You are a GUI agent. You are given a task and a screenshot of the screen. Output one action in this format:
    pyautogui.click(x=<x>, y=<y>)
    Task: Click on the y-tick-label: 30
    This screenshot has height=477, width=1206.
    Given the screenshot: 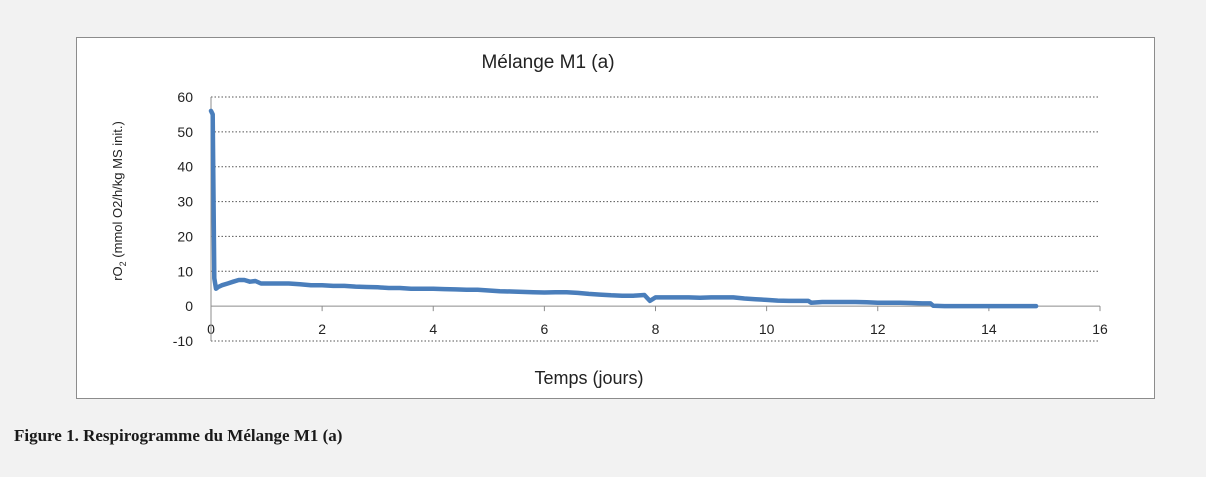 What is the action you would take?
    pyautogui.click(x=185, y=202)
    